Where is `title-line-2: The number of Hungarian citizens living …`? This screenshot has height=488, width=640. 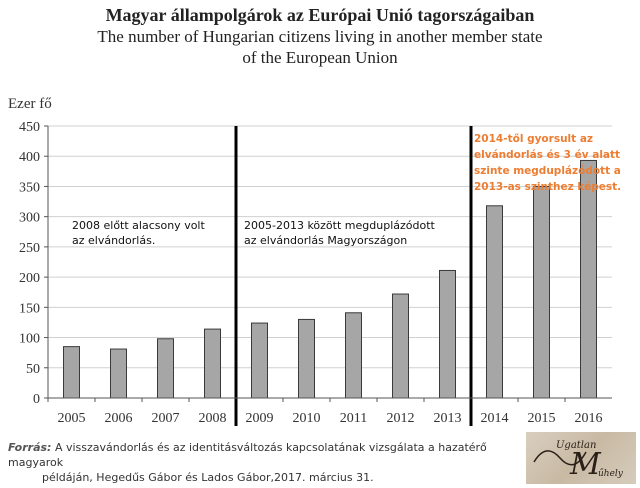
title-line-2: The number of Hungarian citizens living … is located at coordinates (320, 36).